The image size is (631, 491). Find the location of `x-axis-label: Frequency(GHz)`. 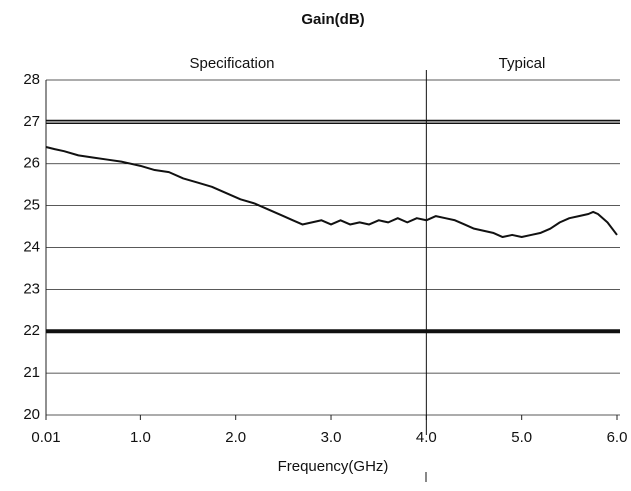

x-axis-label: Frequency(GHz) is located at coordinates (333, 466).